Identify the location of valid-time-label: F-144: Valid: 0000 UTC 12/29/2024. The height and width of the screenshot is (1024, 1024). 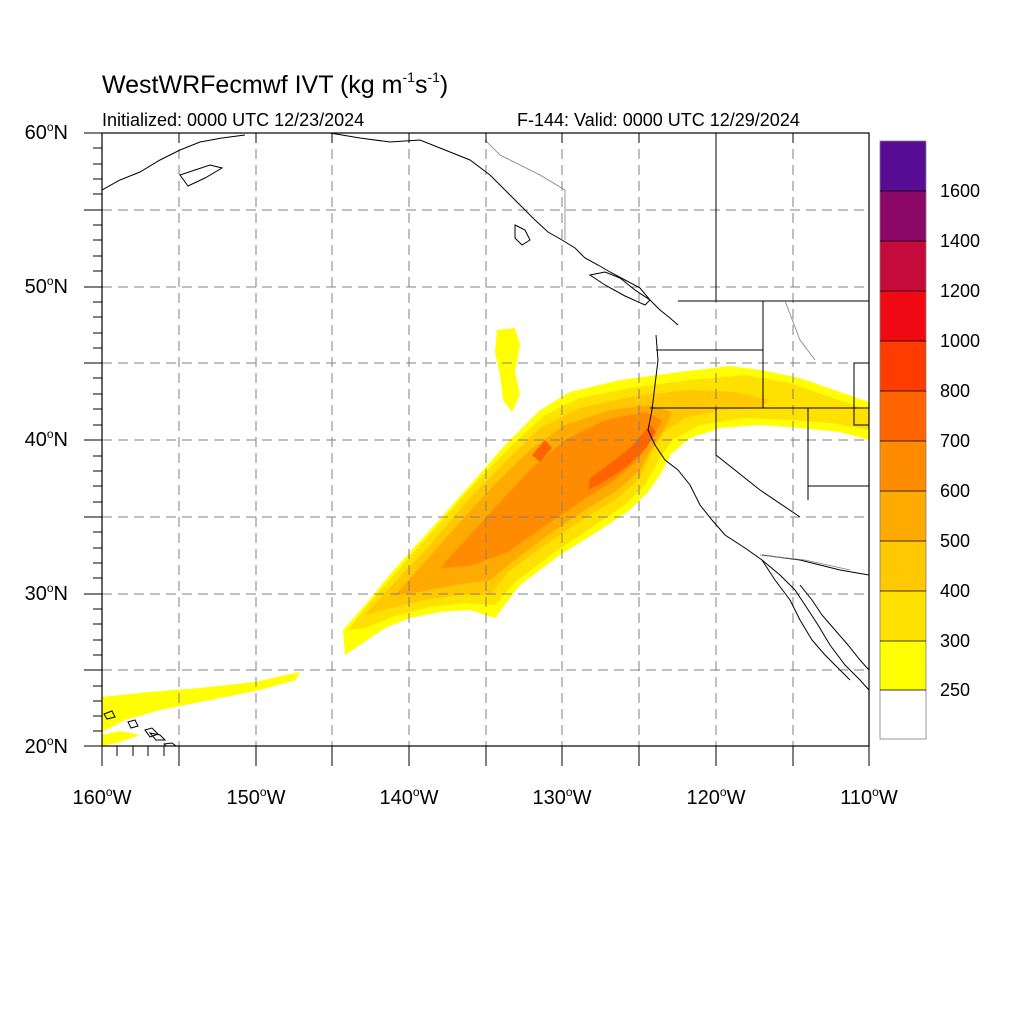
(658, 120).